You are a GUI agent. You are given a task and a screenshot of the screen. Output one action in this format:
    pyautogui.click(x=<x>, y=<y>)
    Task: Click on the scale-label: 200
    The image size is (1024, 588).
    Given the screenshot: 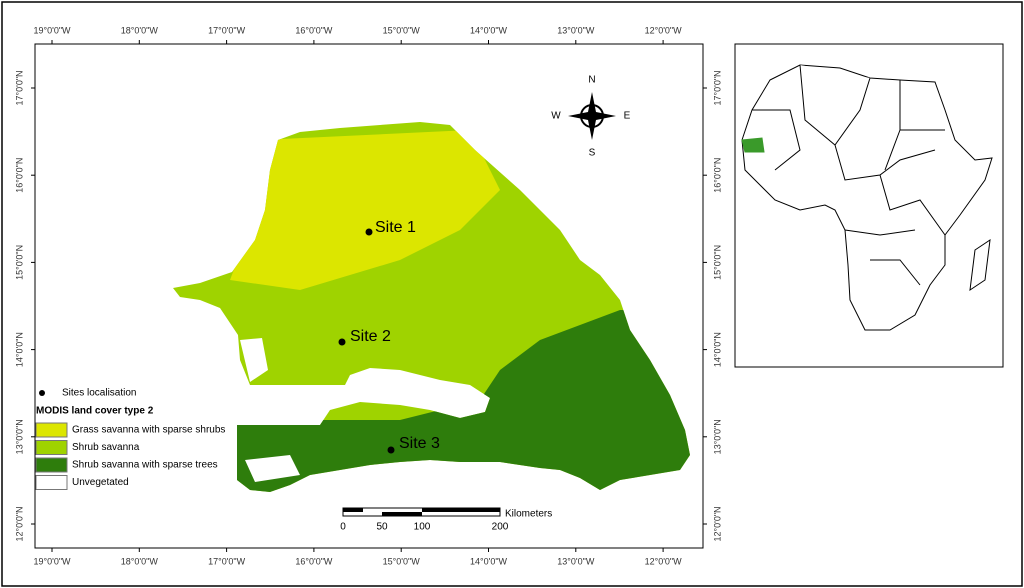 What is the action you would take?
    pyautogui.click(x=500, y=527)
    